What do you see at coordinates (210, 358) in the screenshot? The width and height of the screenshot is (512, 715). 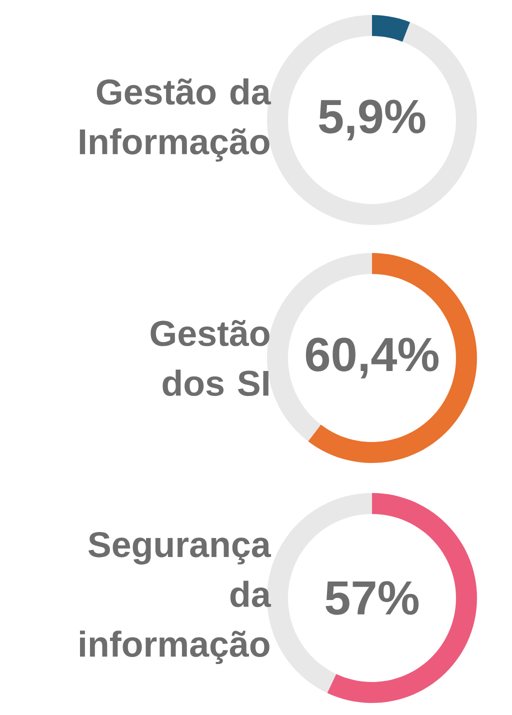 I see `text: Gestão dos SI` at bounding box center [210, 358].